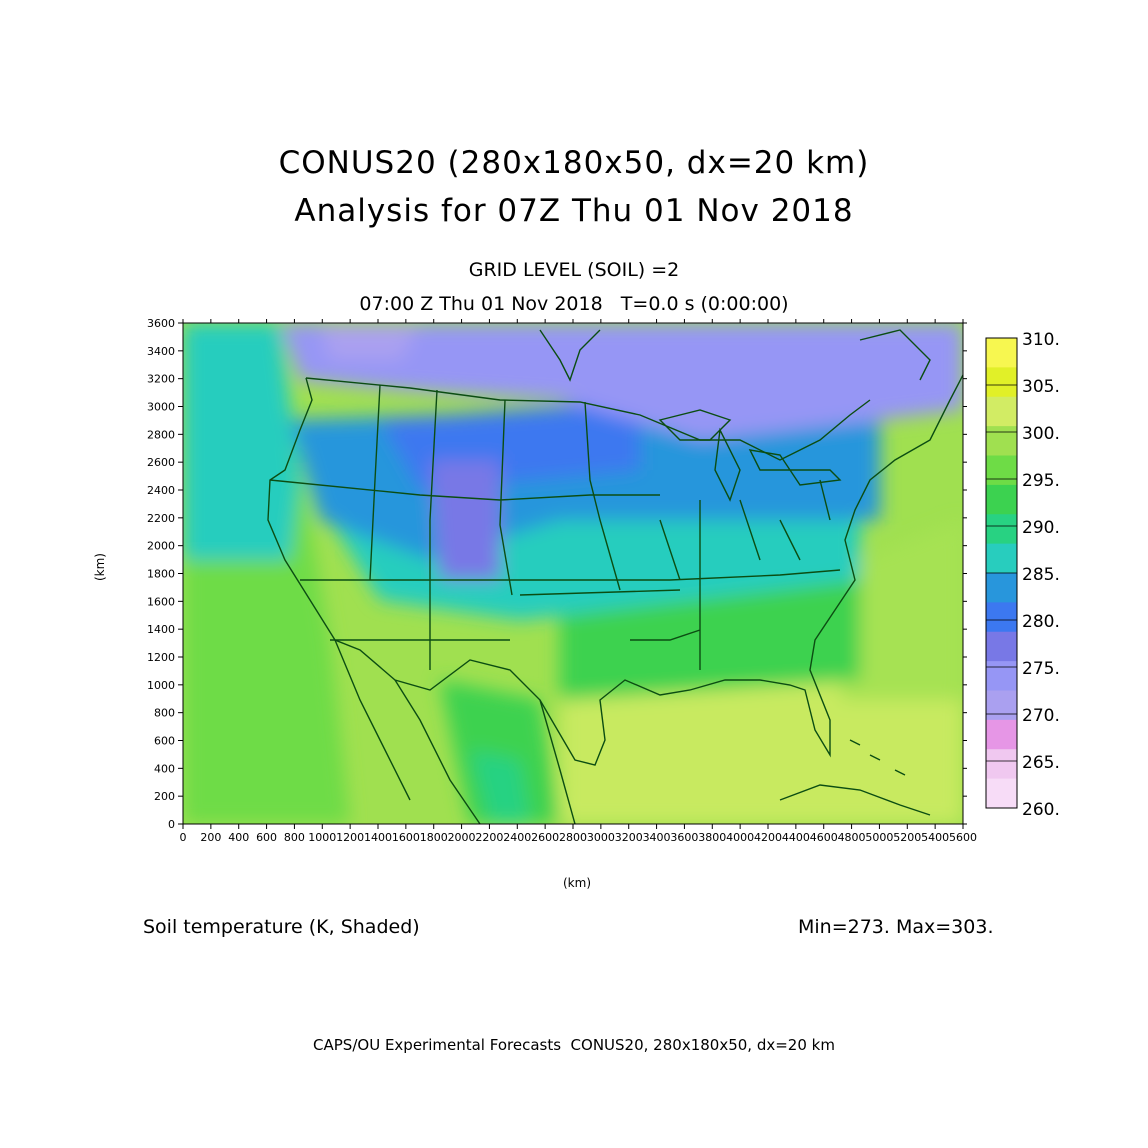 Image resolution: width=1148 pixels, height=1148 pixels. Describe the element at coordinates (901, 610) in the screenshot. I see `field-atlantic` at that location.